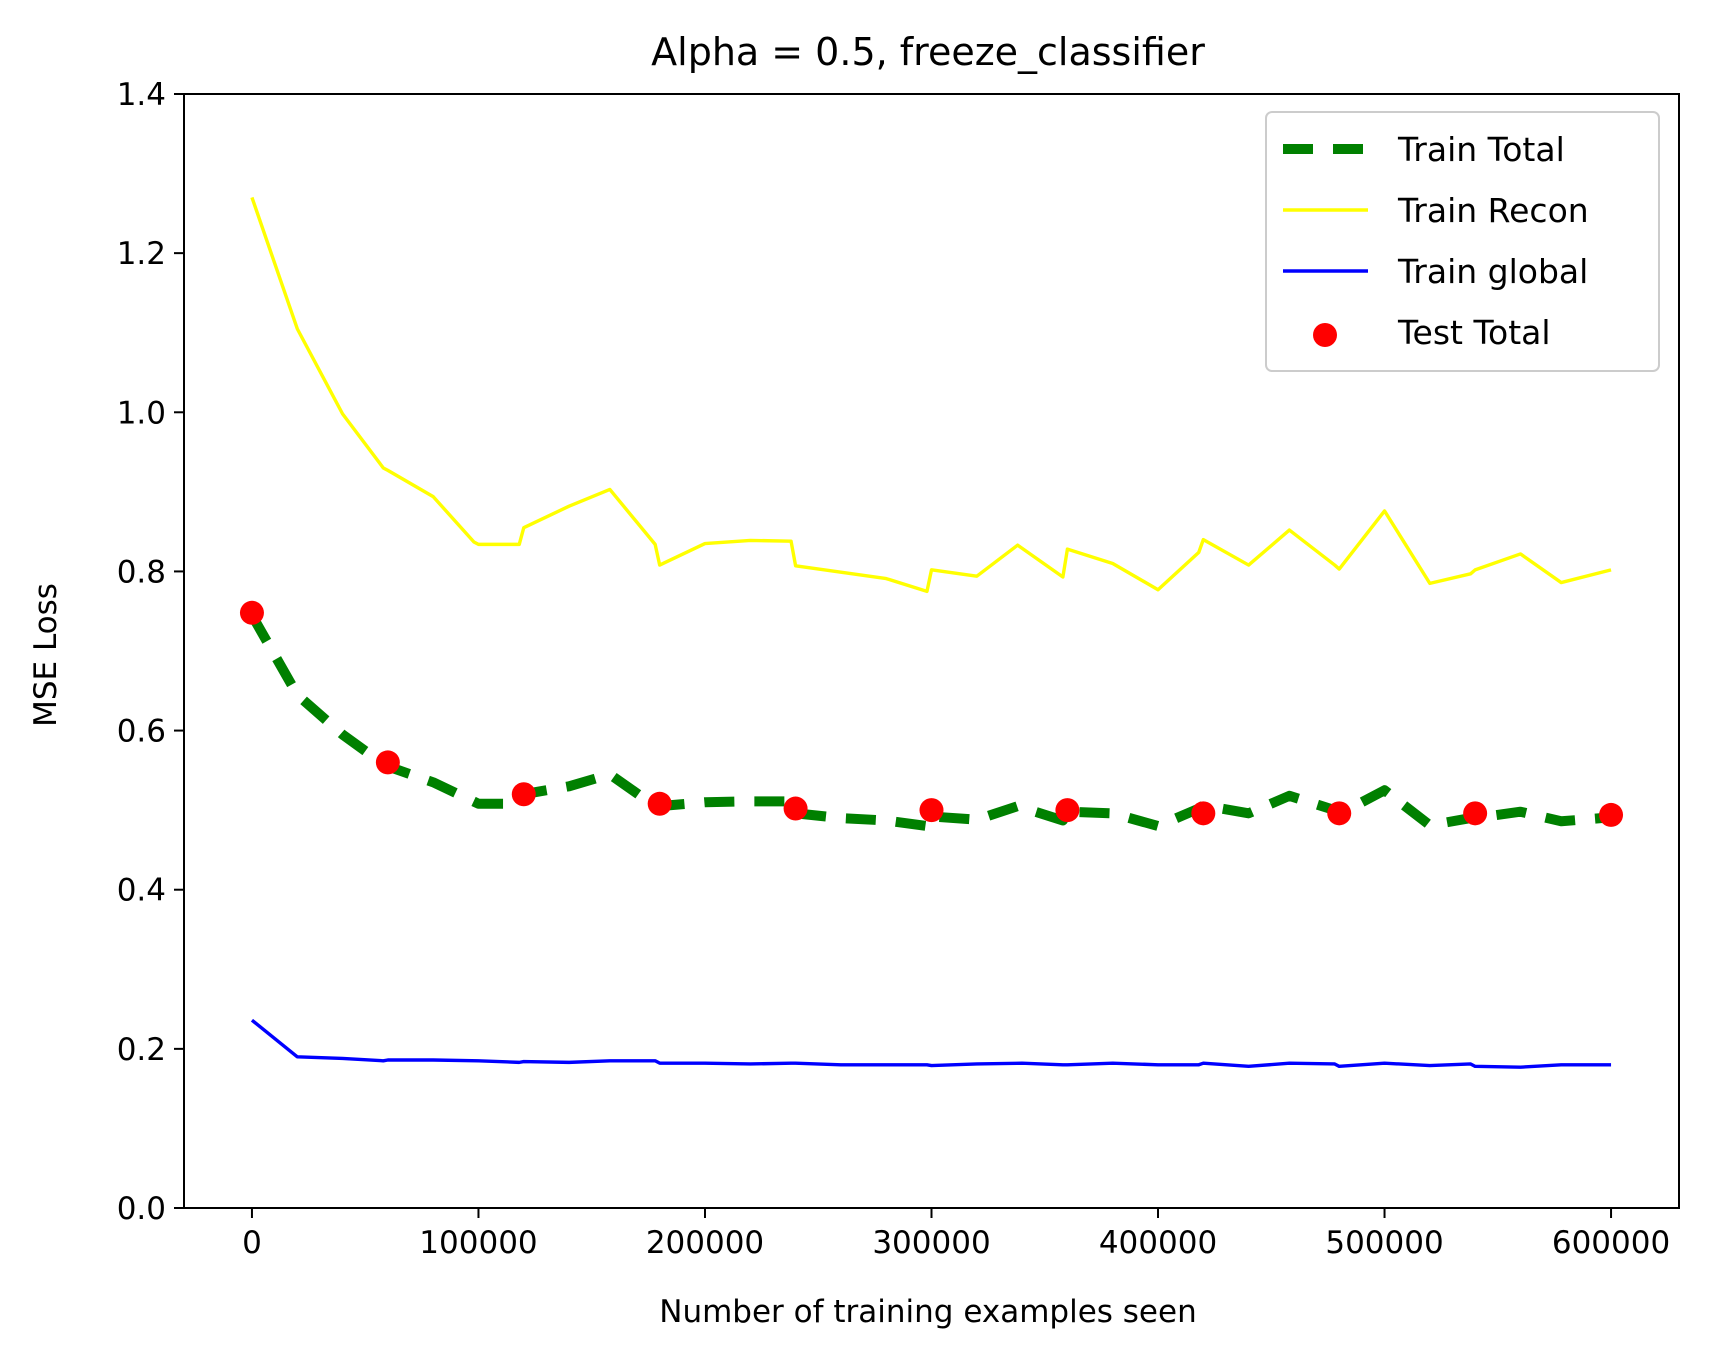 The width and height of the screenshot is (1711, 1357). What do you see at coordinates (141, 254) in the screenshot?
I see `y-tick-label: 1.2` at bounding box center [141, 254].